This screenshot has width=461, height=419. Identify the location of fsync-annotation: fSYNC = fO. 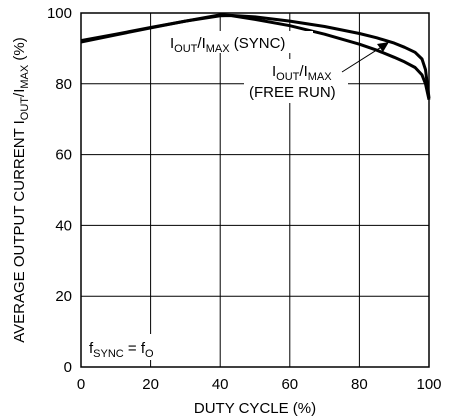
(121, 350).